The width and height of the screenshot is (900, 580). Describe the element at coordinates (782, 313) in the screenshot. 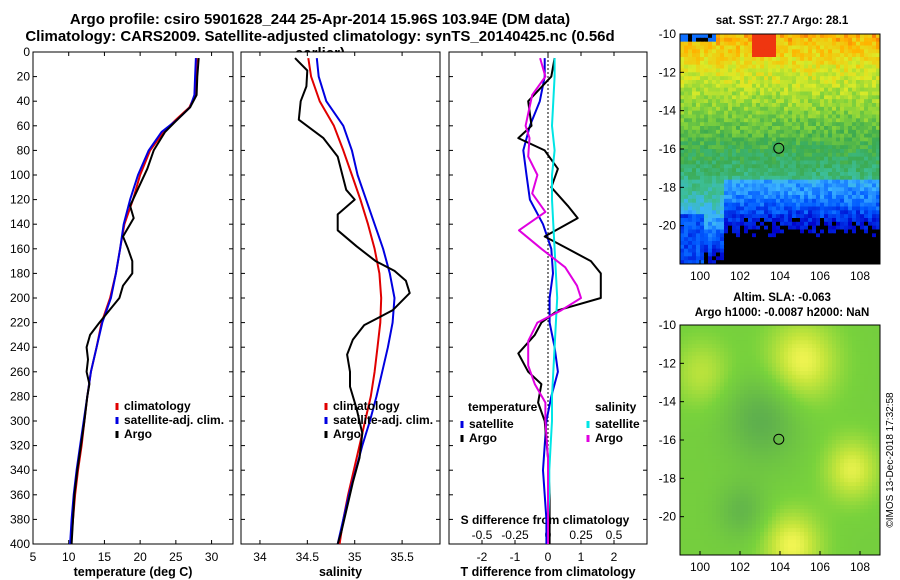

I see `sla-map-subtitle: Argo h1000: -0.0087 h2000: NaN` at that location.